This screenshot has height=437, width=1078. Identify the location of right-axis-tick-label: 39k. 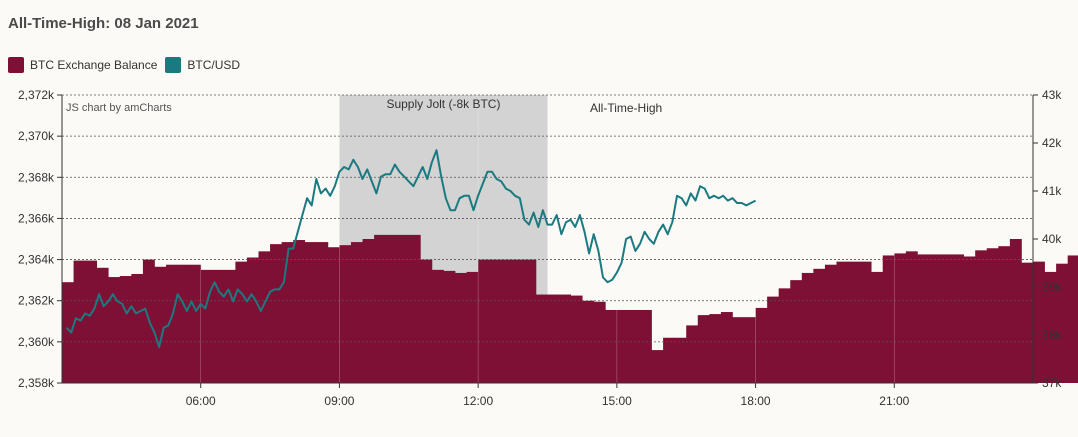
(1052, 287).